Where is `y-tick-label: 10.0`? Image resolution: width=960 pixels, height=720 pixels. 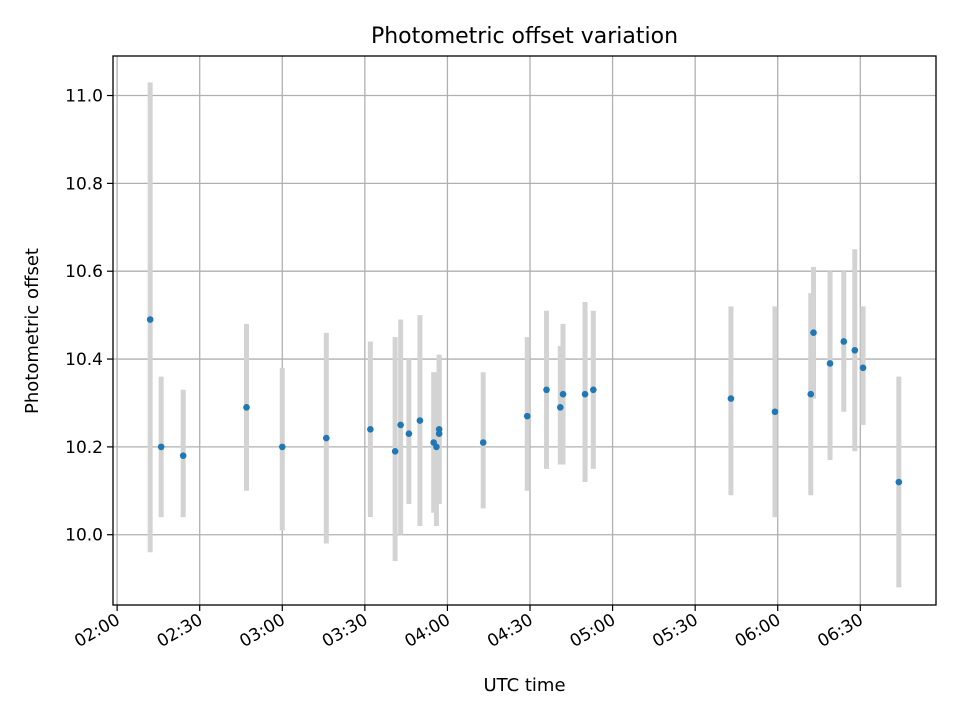
y-tick-label: 10.0 is located at coordinates (84, 536).